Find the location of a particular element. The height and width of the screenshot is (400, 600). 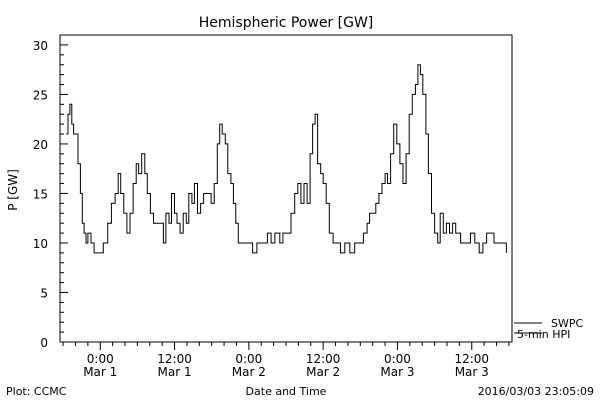

footer-left: Plot: CCMC is located at coordinates (36, 391).